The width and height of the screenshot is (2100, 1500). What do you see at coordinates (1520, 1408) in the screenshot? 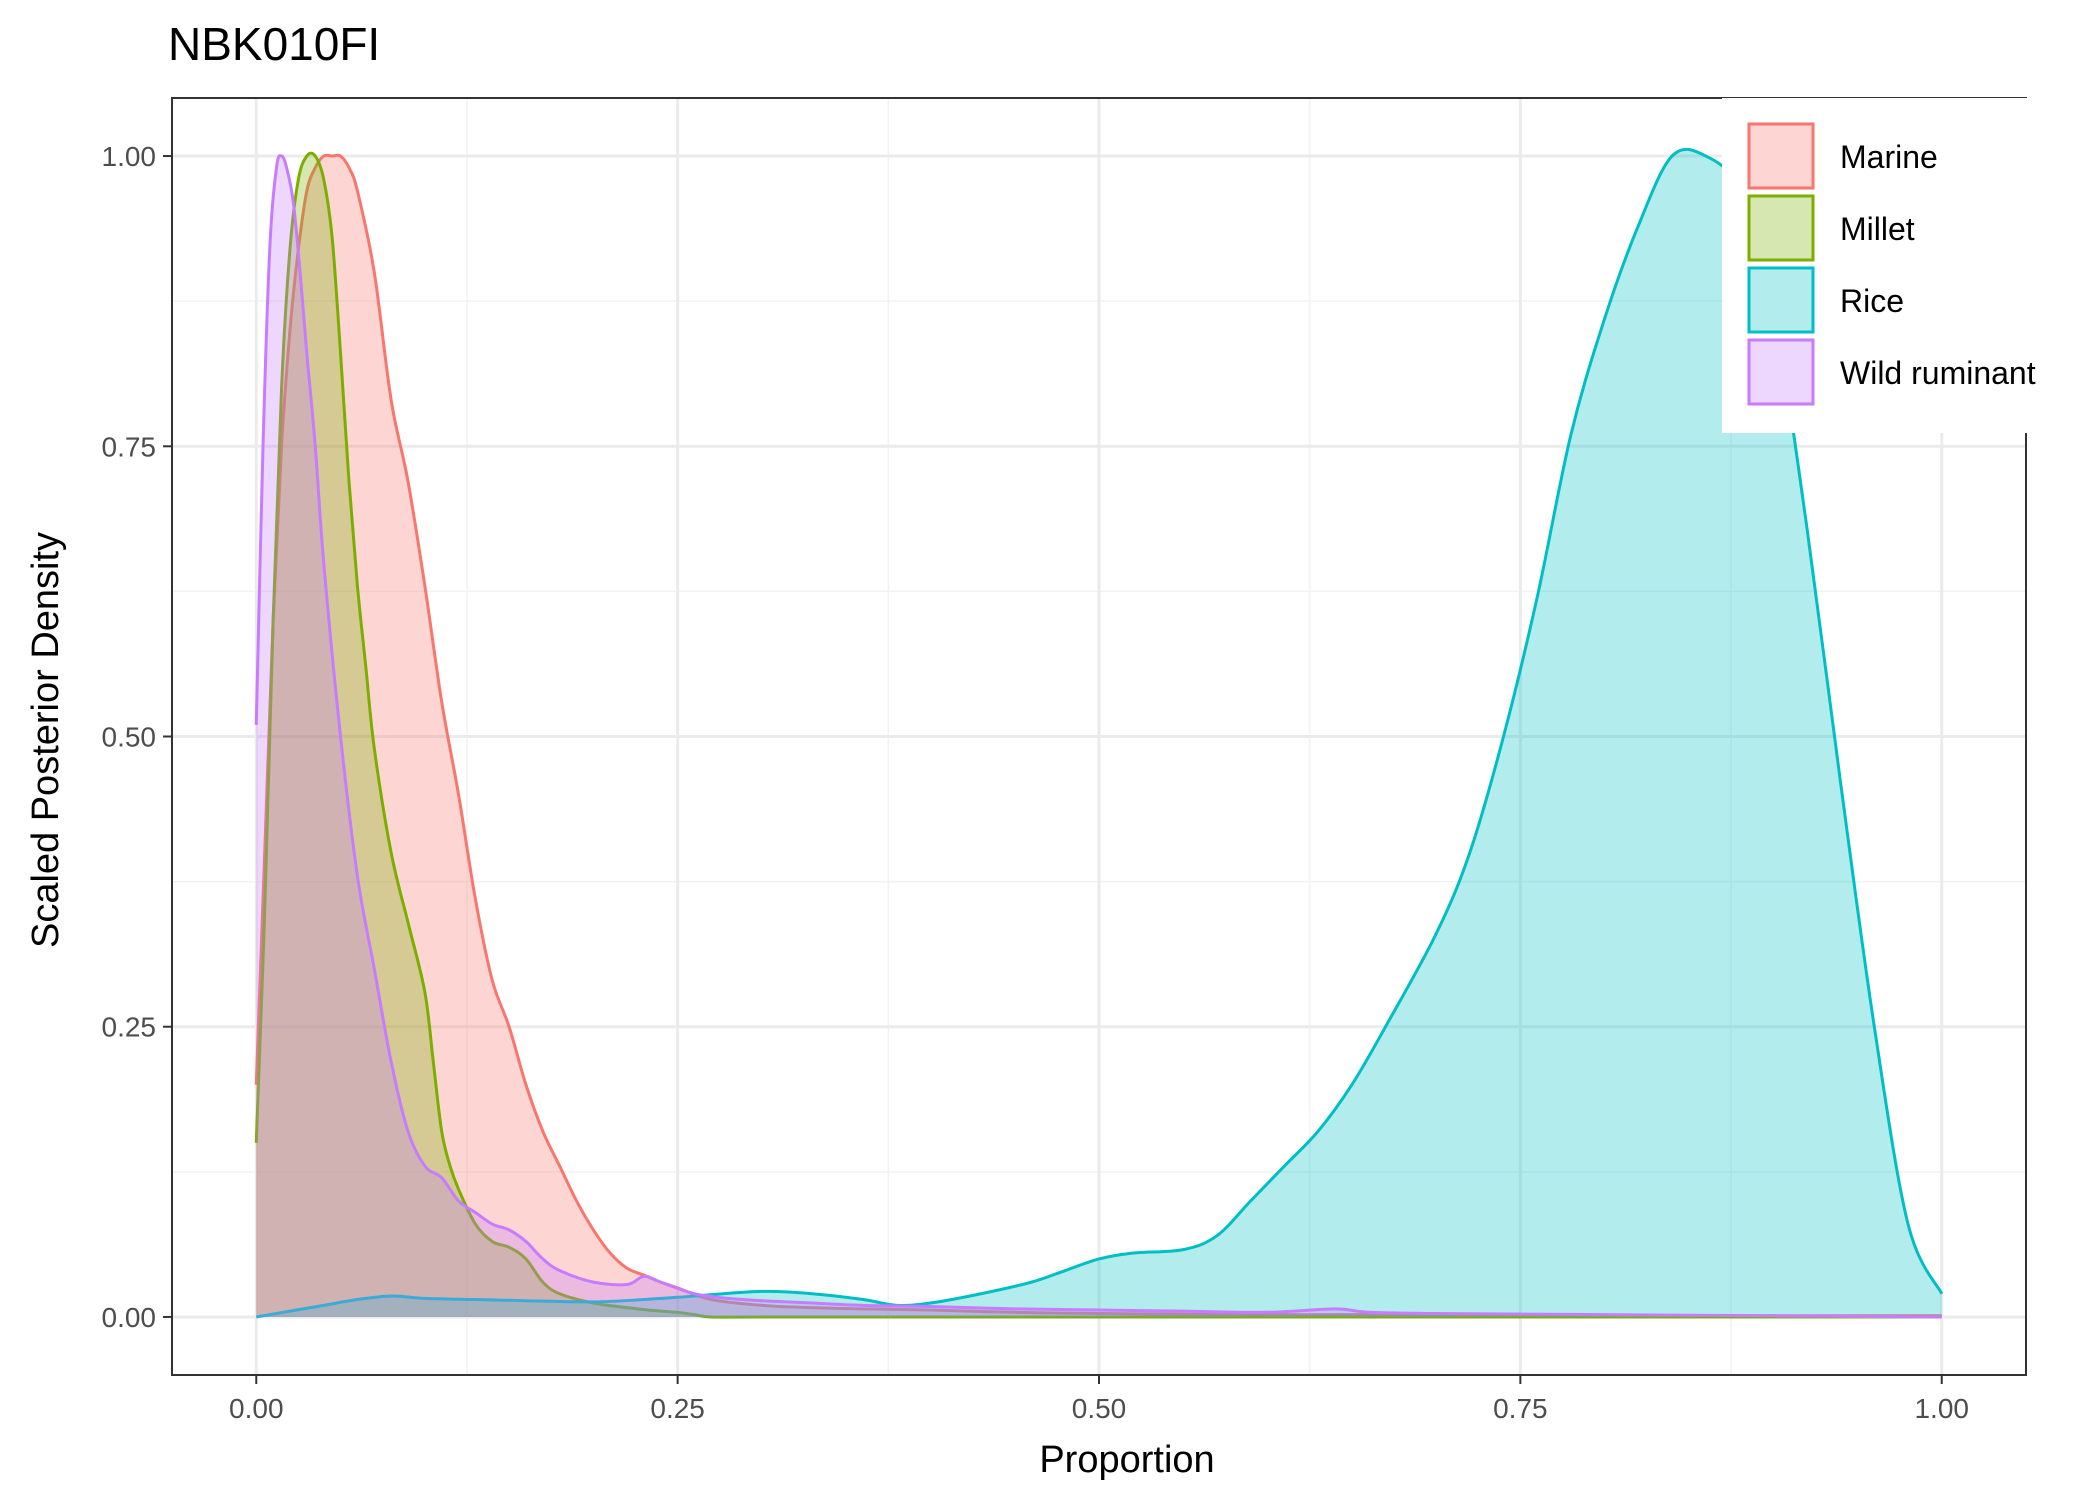
I see `x-tick-label: 0.75` at bounding box center [1520, 1408].